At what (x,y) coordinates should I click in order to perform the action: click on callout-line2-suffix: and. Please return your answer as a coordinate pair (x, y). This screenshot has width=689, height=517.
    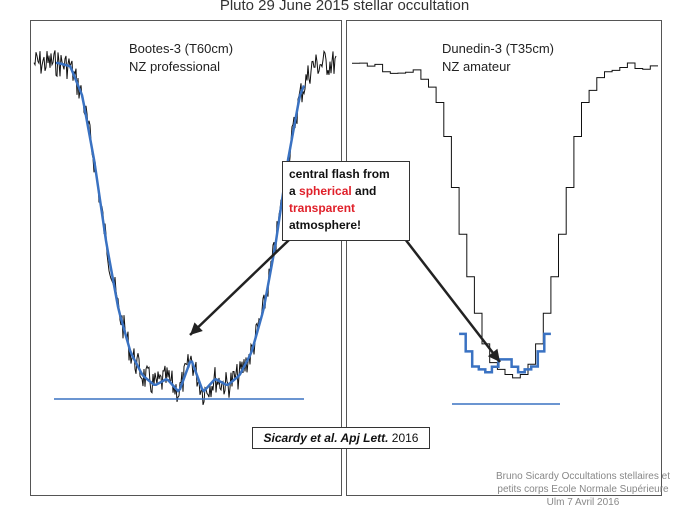
    Looking at the image, I should click on (364, 191).